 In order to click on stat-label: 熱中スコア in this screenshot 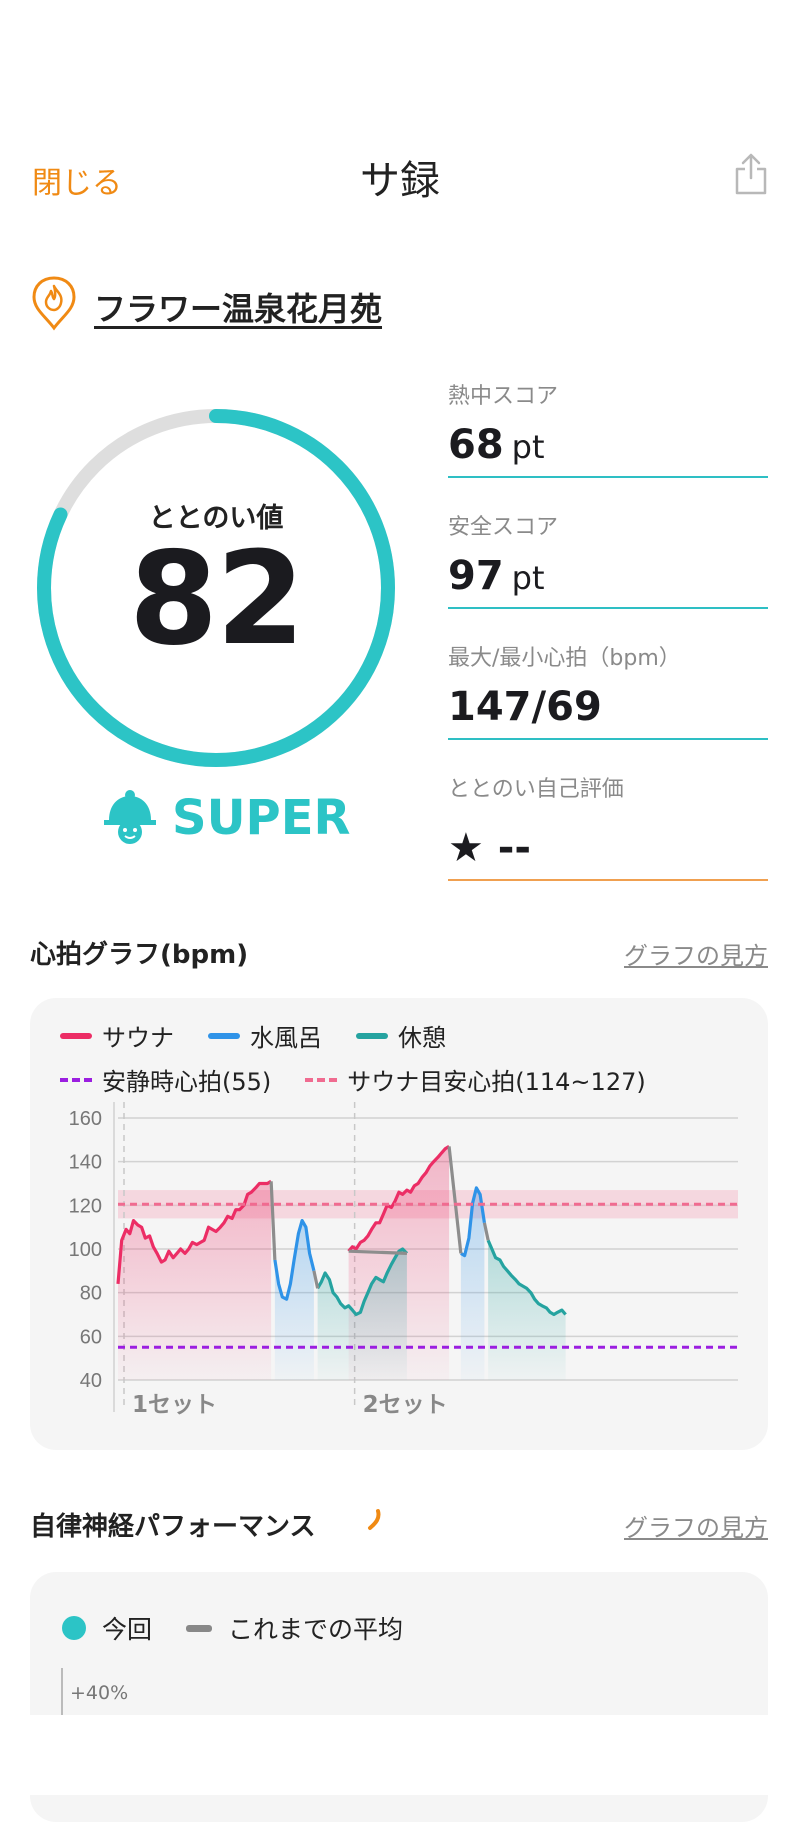, I will do `click(503, 396)`.